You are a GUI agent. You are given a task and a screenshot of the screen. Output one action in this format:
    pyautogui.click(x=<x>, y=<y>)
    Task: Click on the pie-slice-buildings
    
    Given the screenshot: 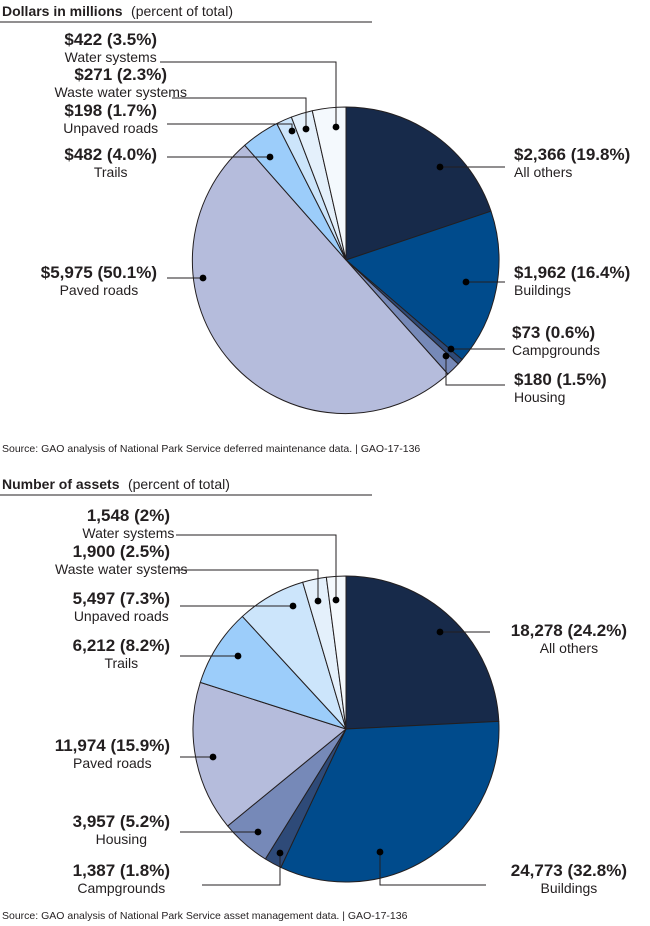 What is the action you would take?
    pyautogui.click(x=390, y=801)
    